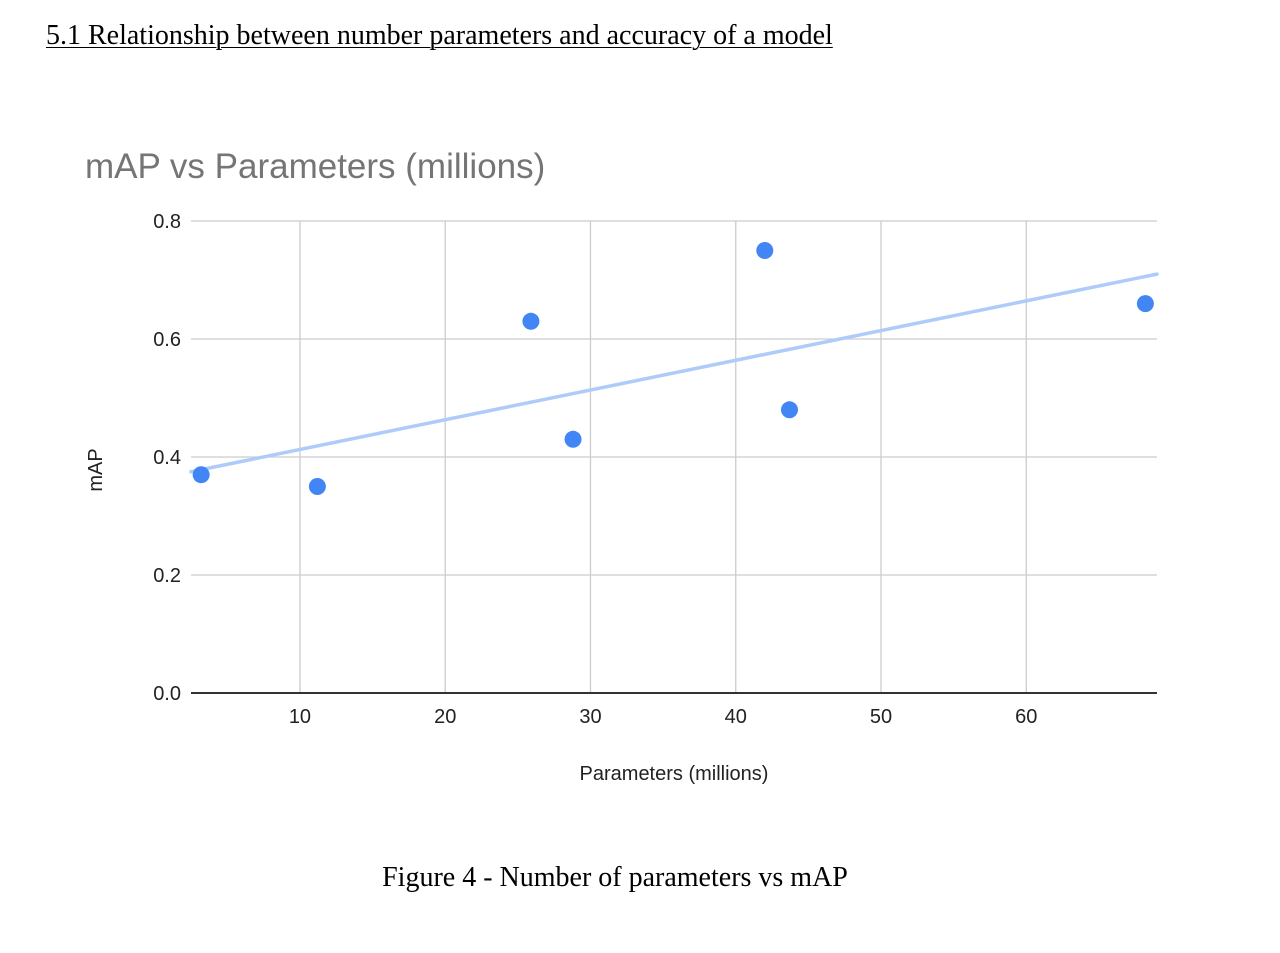 The width and height of the screenshot is (1280, 953). I want to click on x-axis: 10 20 30 40 50 60, so click(674, 710).